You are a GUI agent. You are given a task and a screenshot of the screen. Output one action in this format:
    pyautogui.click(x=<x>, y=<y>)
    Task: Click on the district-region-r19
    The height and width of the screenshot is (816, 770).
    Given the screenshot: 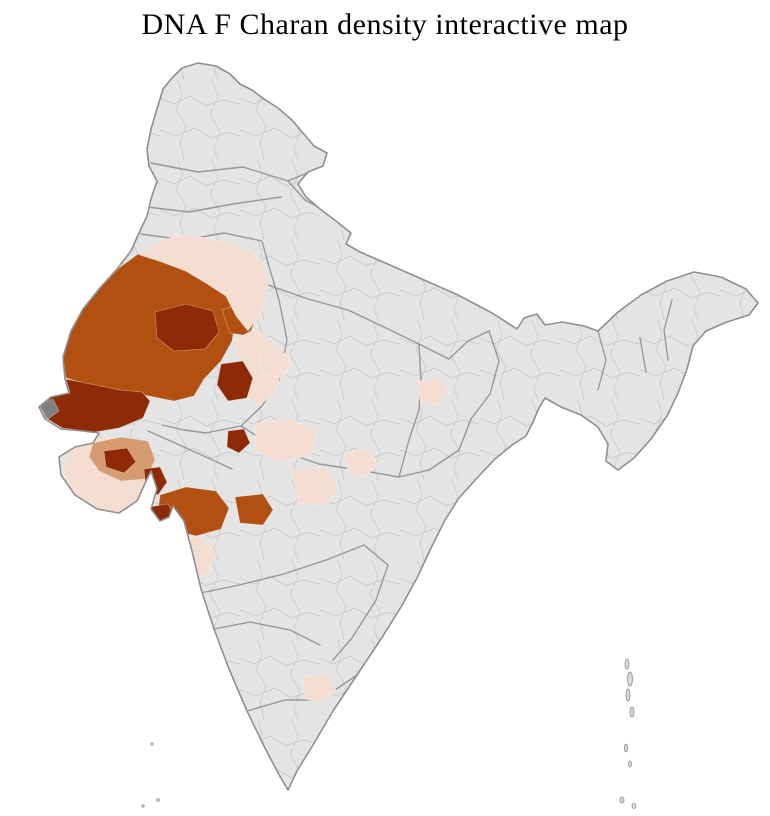 What is the action you would take?
    pyautogui.click(x=319, y=688)
    